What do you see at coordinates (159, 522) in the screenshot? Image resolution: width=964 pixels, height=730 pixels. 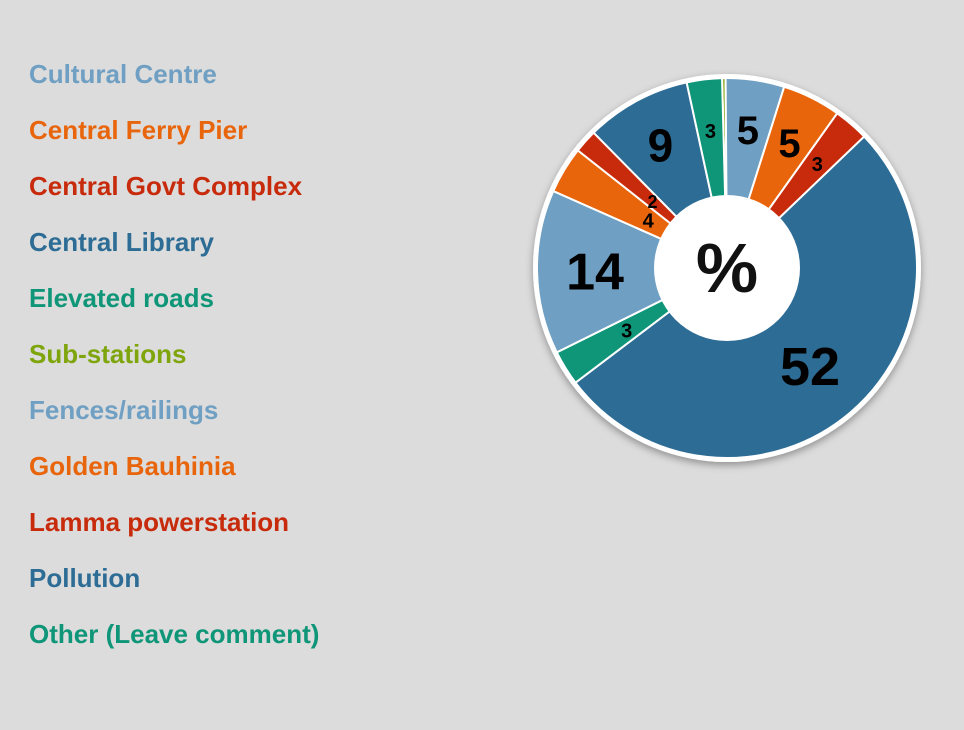 I see `legend-item: Lamma powerstation` at bounding box center [159, 522].